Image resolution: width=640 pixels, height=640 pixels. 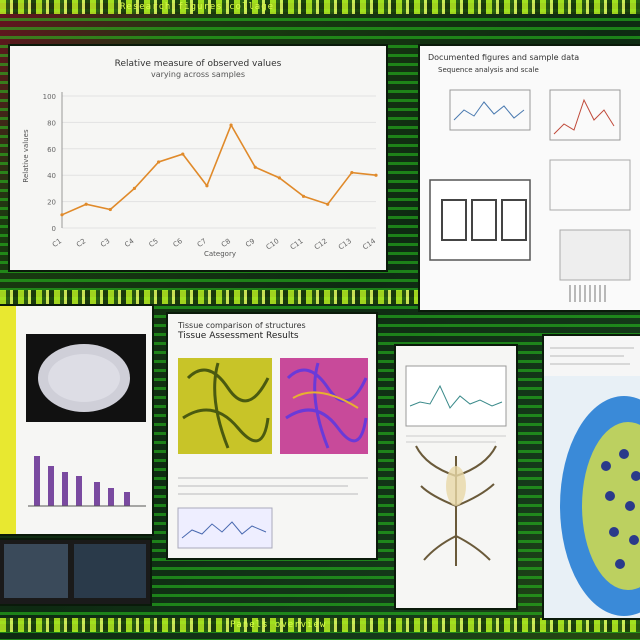 What do you see at coordinates (456, 505) in the screenshot?
I see `neuron-drawing` at bounding box center [456, 505].